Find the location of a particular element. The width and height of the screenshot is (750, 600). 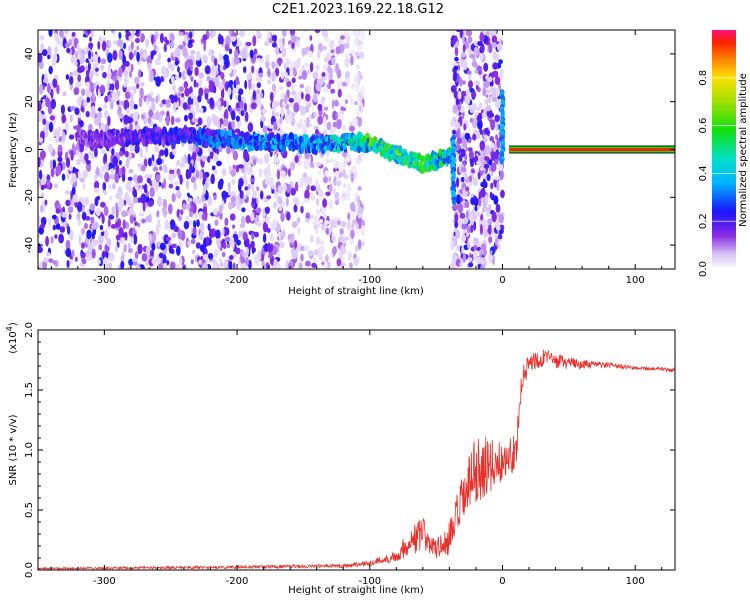

y-tick-label: -20 is located at coordinates (29, 197).